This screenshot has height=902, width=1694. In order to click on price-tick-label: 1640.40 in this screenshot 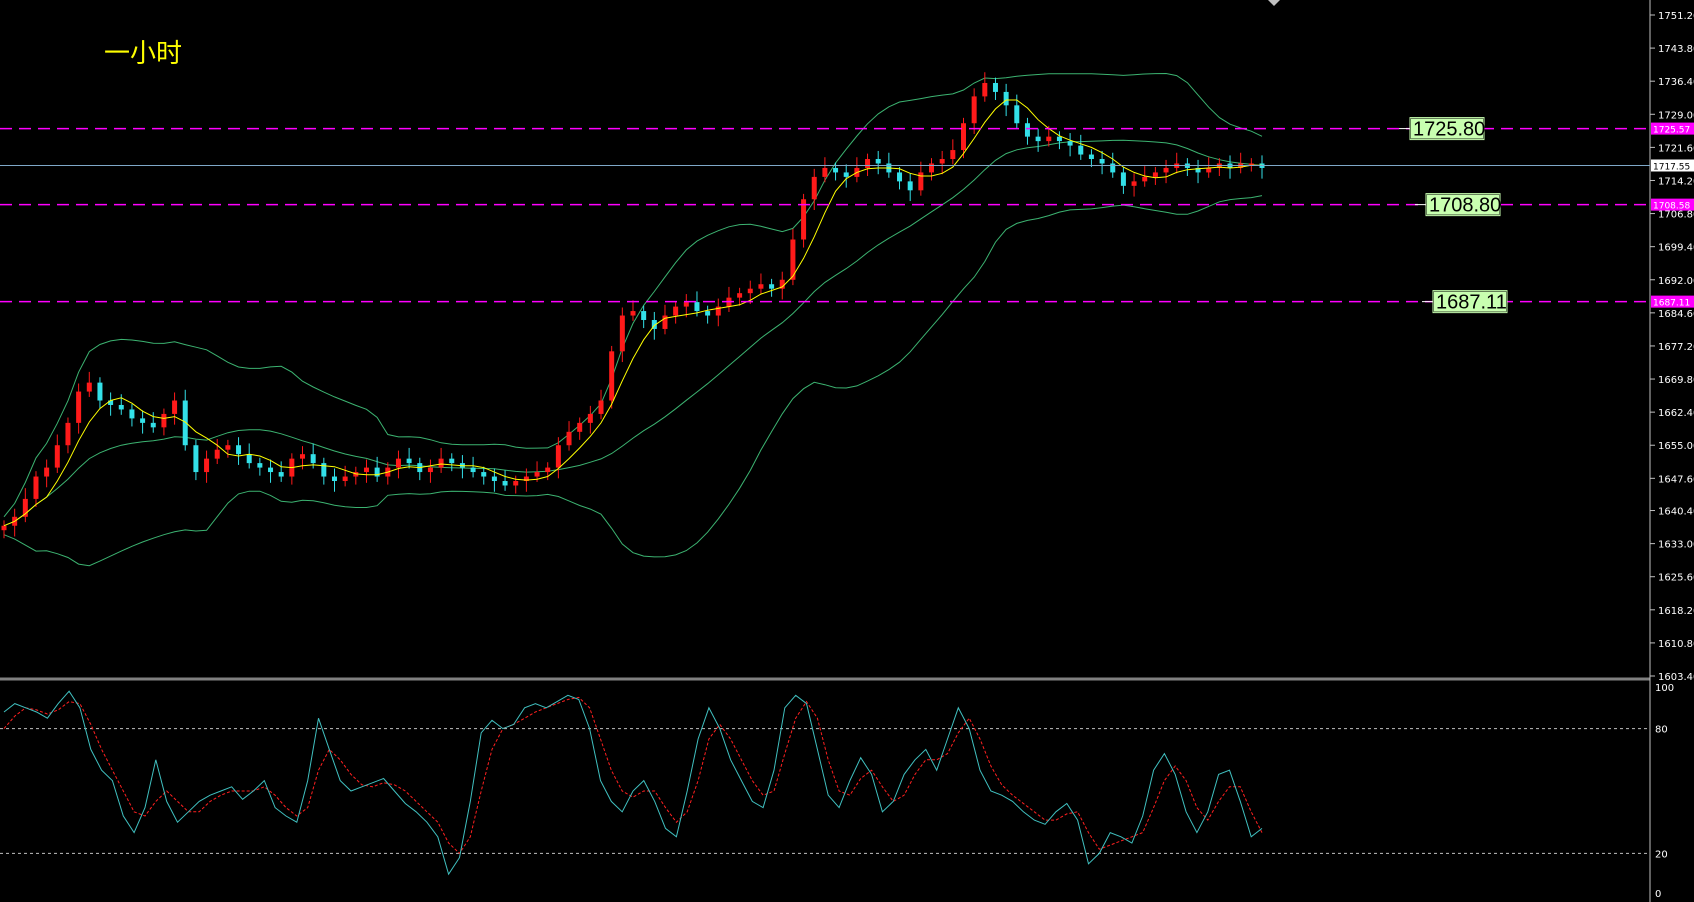, I will do `click(1676, 512)`.